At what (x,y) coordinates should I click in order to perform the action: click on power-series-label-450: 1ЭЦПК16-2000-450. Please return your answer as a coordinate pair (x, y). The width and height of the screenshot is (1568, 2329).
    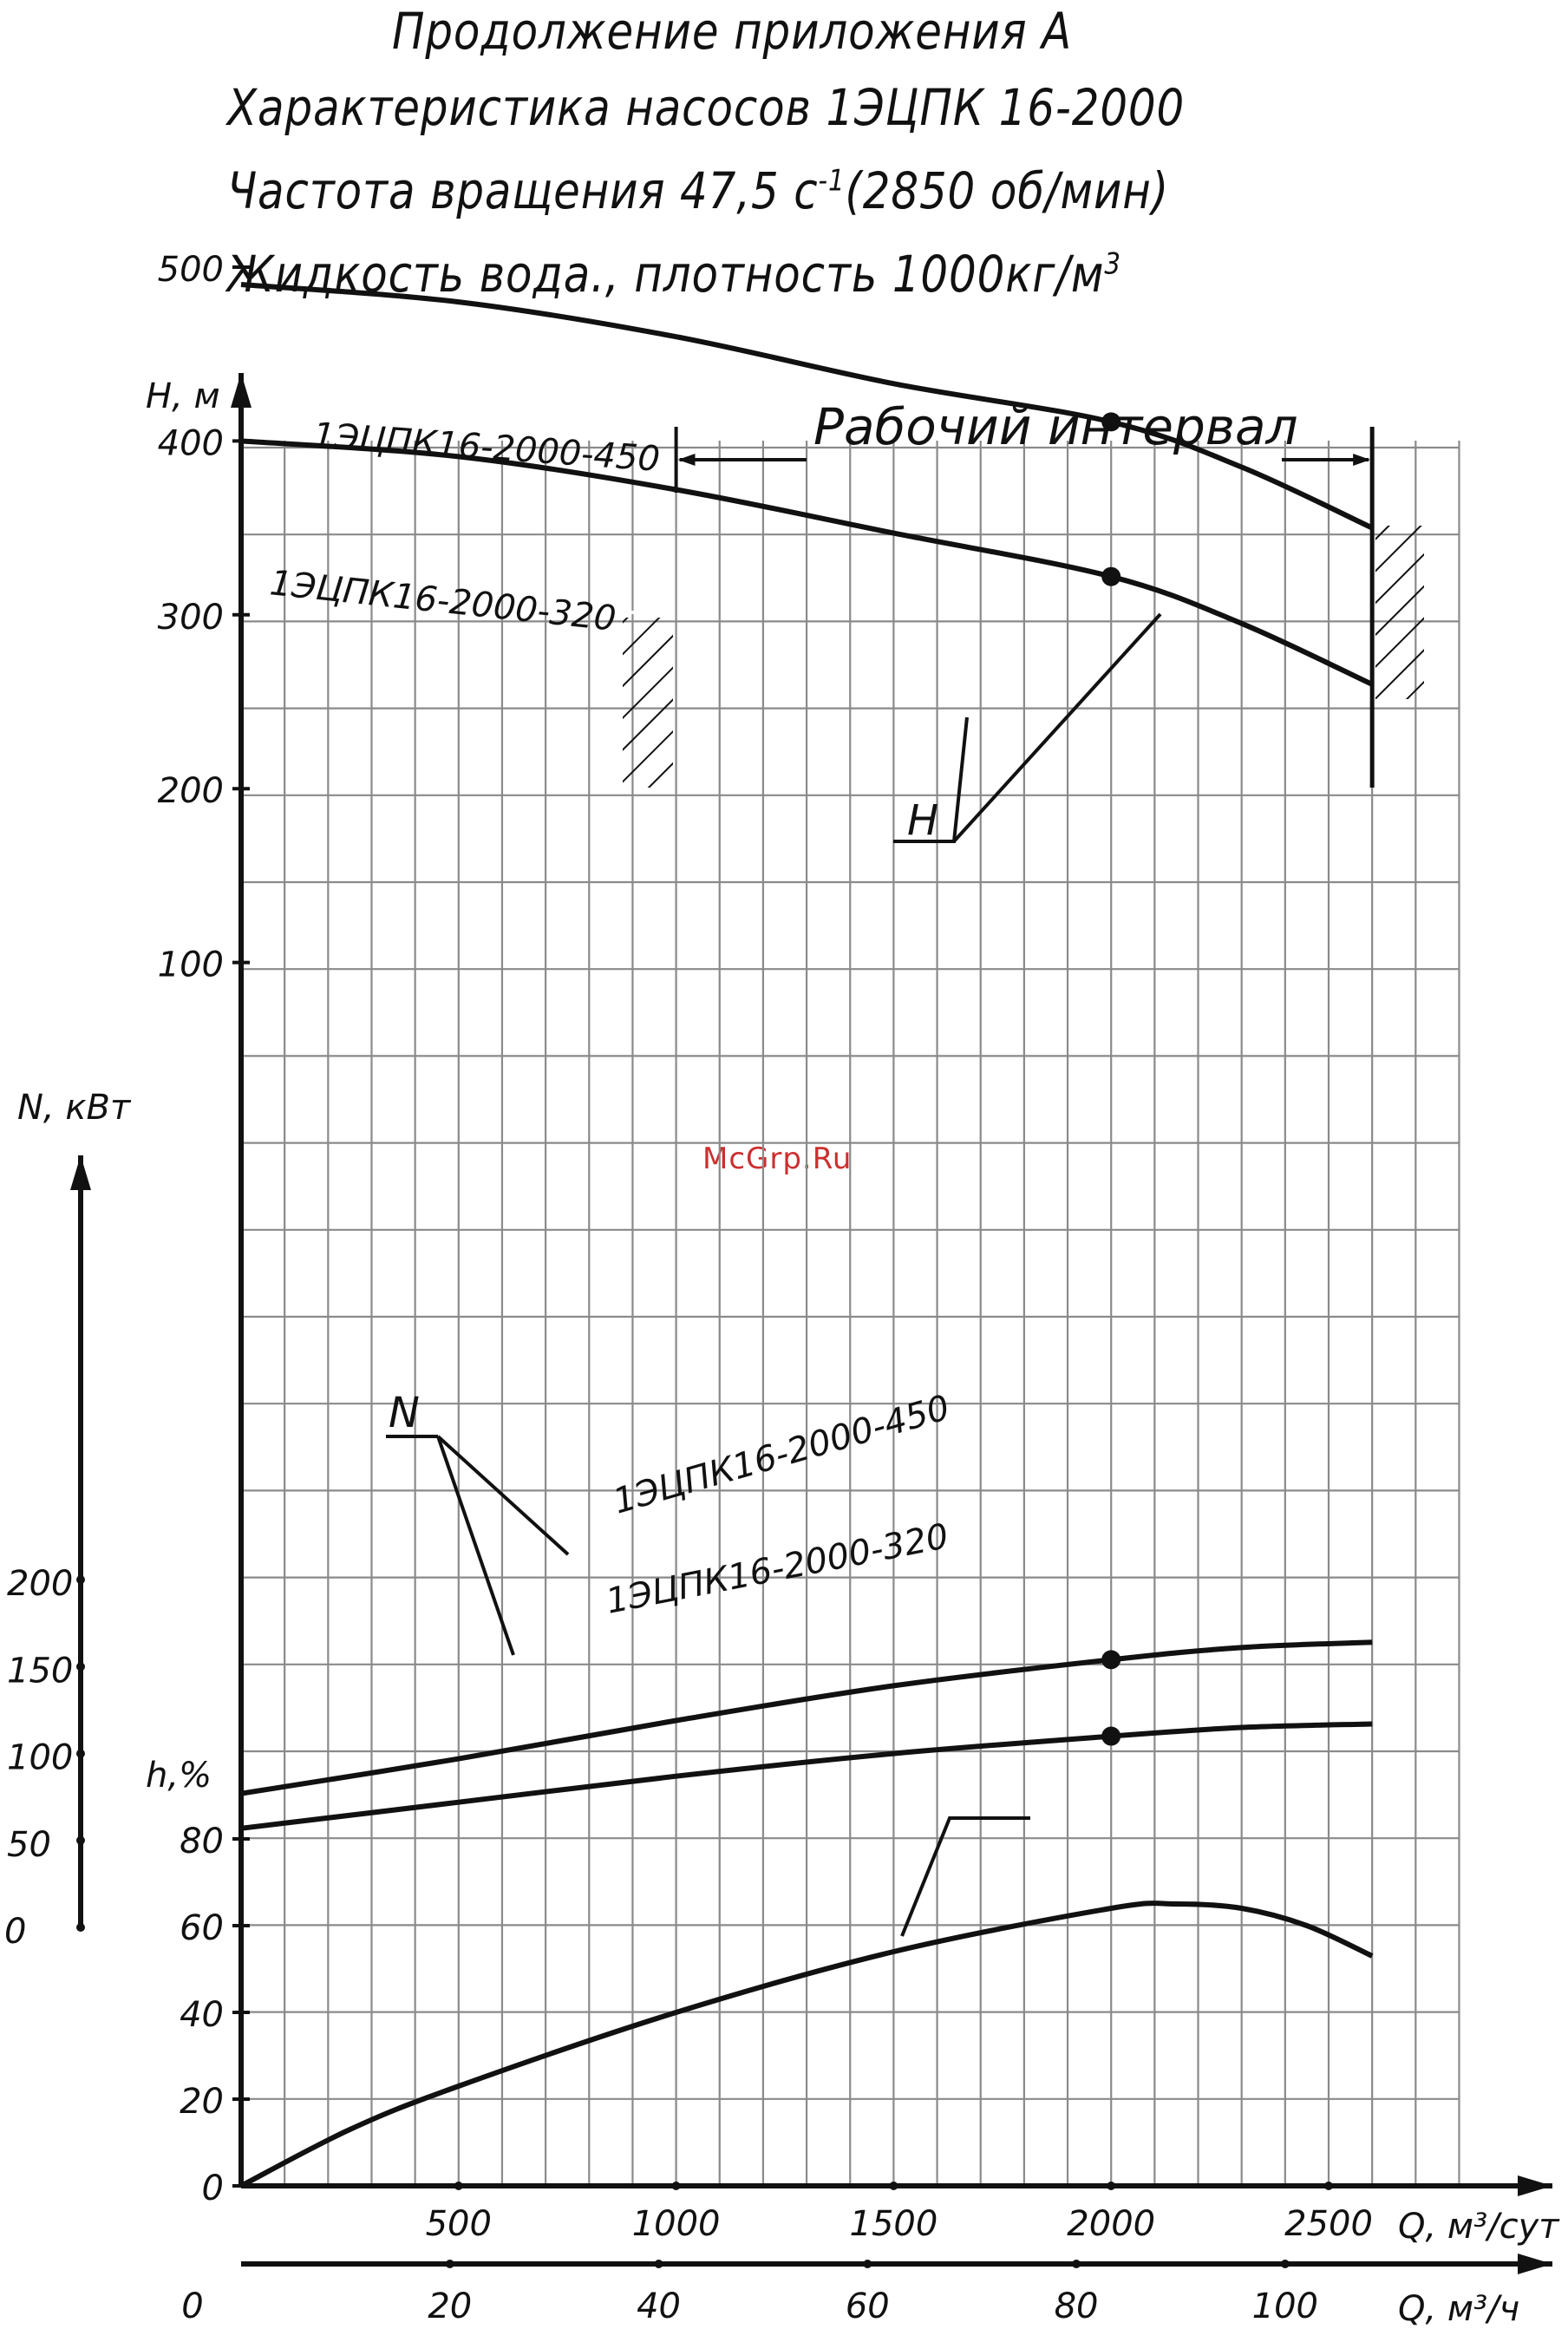
    Looking at the image, I should click on (781, 1455).